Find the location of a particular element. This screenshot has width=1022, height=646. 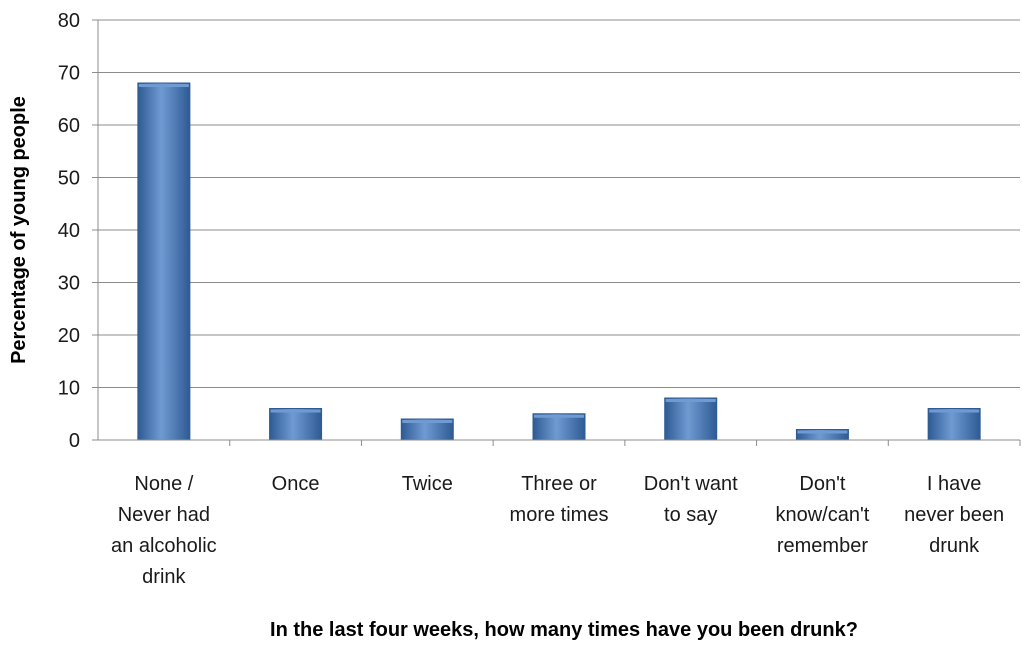

y-tick-labels: 0 10 20 30 40 50 60 70 80 is located at coordinates (69, 231).